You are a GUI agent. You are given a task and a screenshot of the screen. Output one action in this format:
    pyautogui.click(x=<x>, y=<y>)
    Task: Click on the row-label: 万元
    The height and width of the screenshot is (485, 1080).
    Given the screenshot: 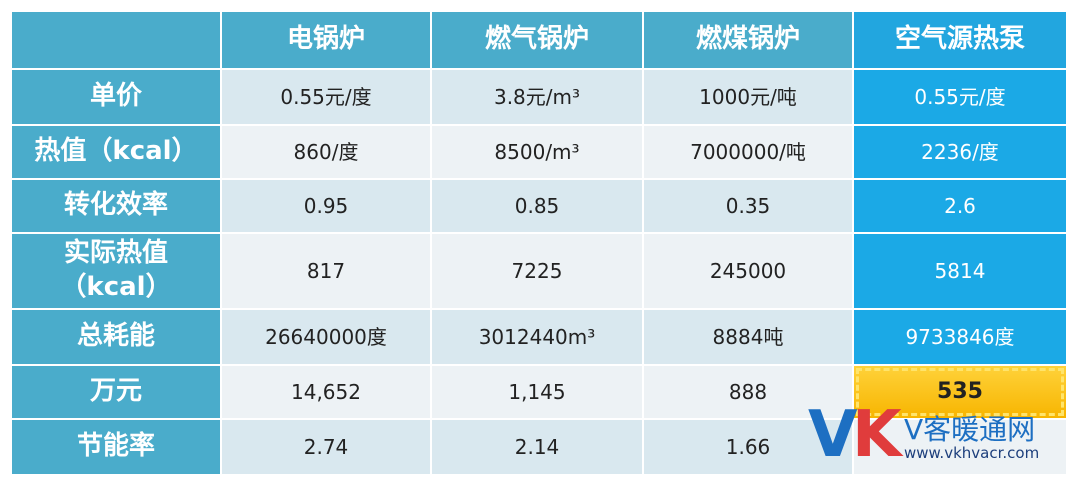 What is the action you would take?
    pyautogui.click(x=116, y=392)
    